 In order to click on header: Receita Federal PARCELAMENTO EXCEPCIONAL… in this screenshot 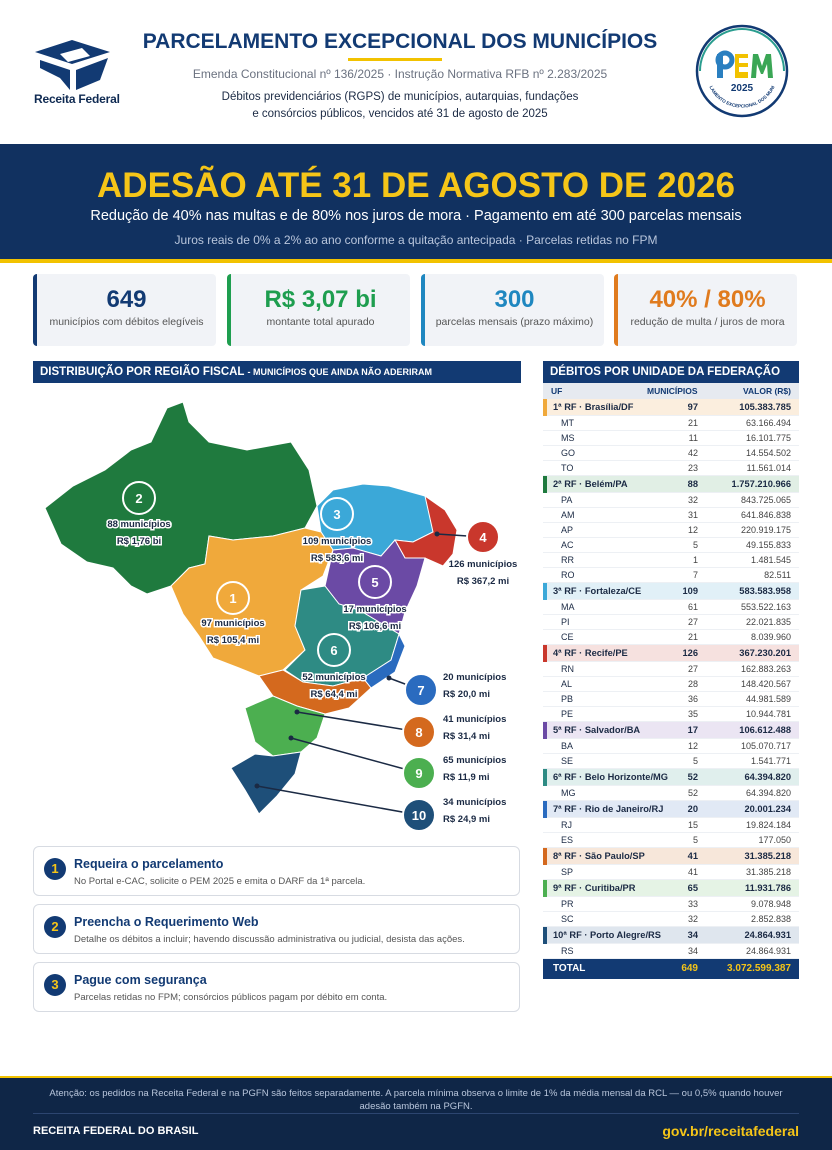, I will do `click(416, 72)`.